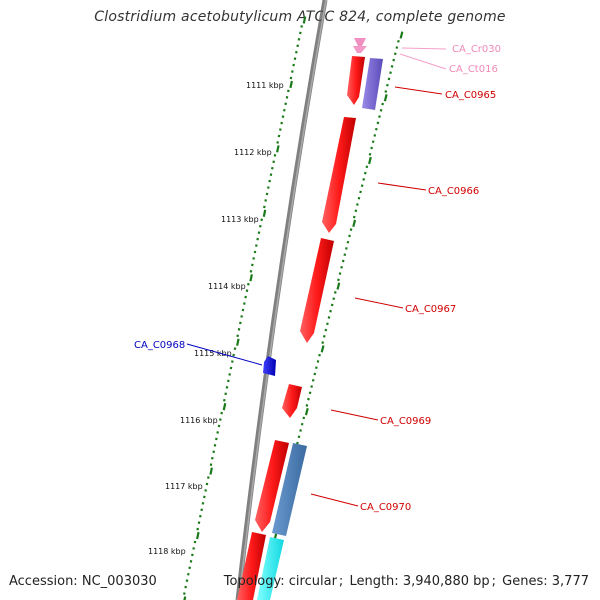  What do you see at coordinates (360, 49) in the screenshot?
I see `feature-ca-ct016` at bounding box center [360, 49].